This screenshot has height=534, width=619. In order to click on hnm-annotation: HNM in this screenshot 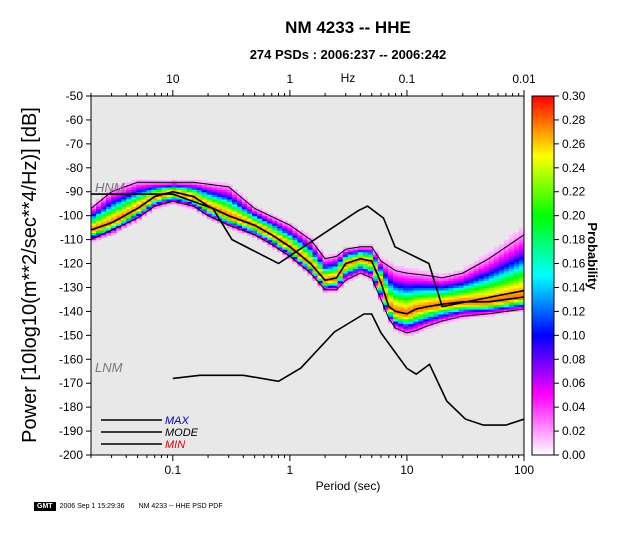, I will do `click(110, 187)`.